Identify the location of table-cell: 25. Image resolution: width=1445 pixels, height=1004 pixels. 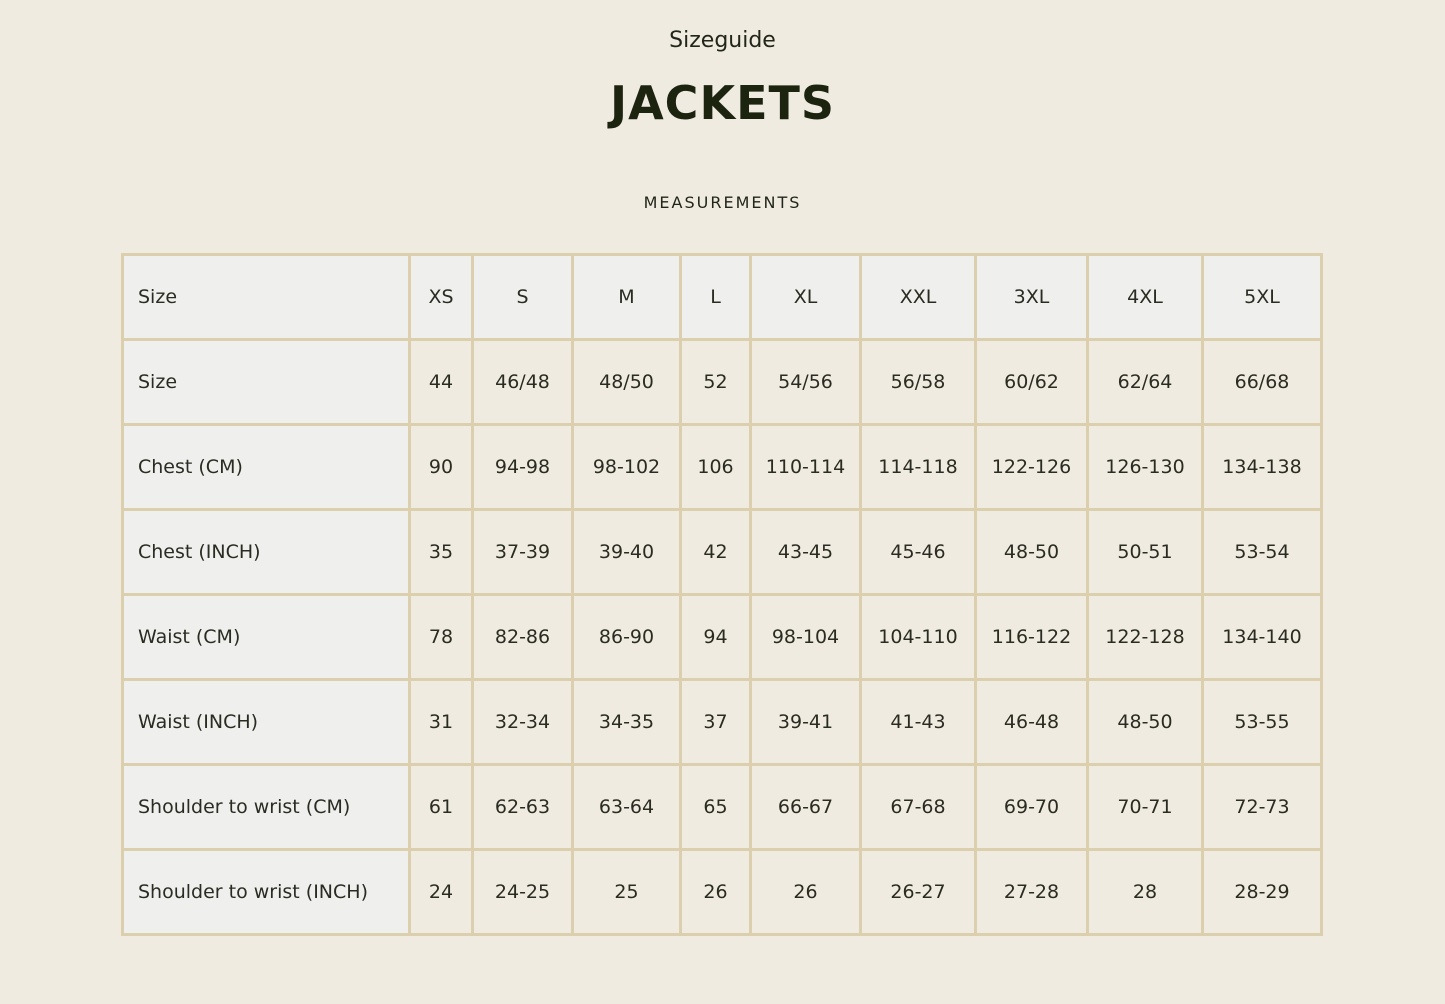
(626, 892).